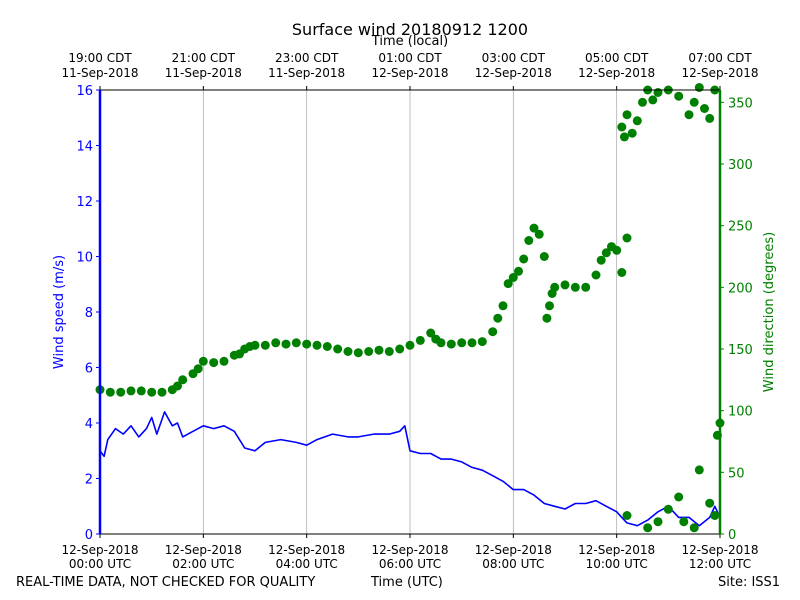  I want to click on y-tick-label: 6, so click(89, 369).